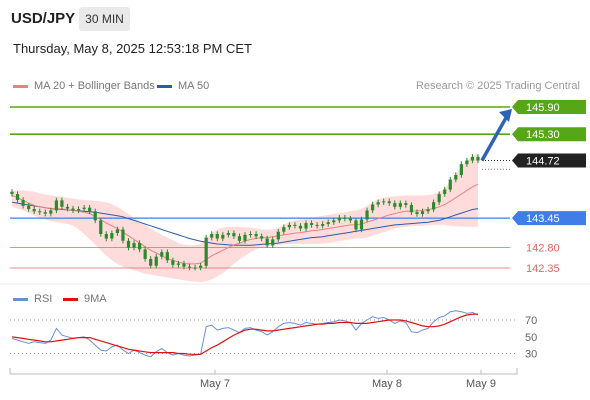 The height and width of the screenshot is (400, 590). I want to click on ma20-label: MA 20 + Bollinger Bands, so click(94, 86).